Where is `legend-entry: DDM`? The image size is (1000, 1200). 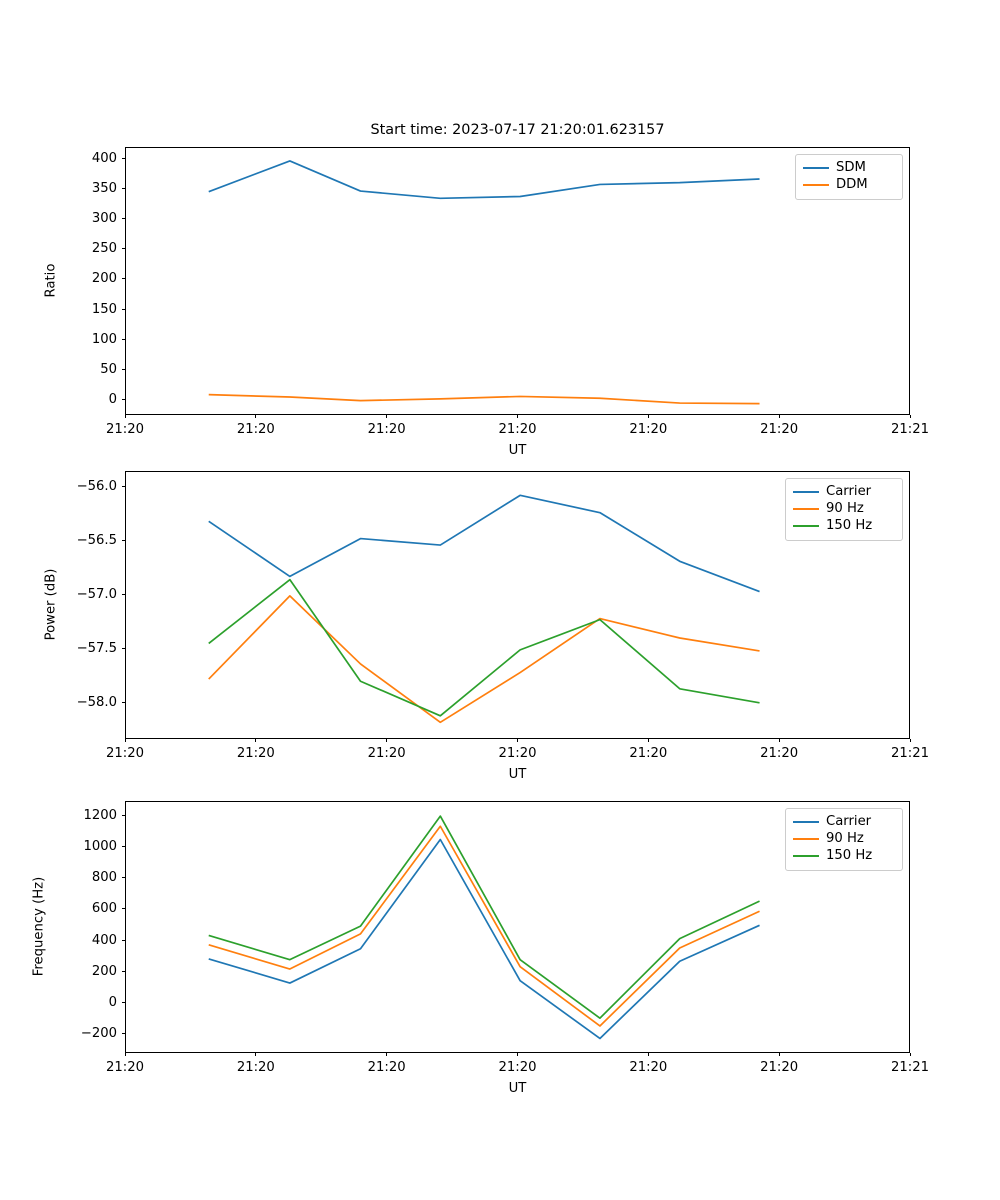 legend-entry: DDM is located at coordinates (849, 185).